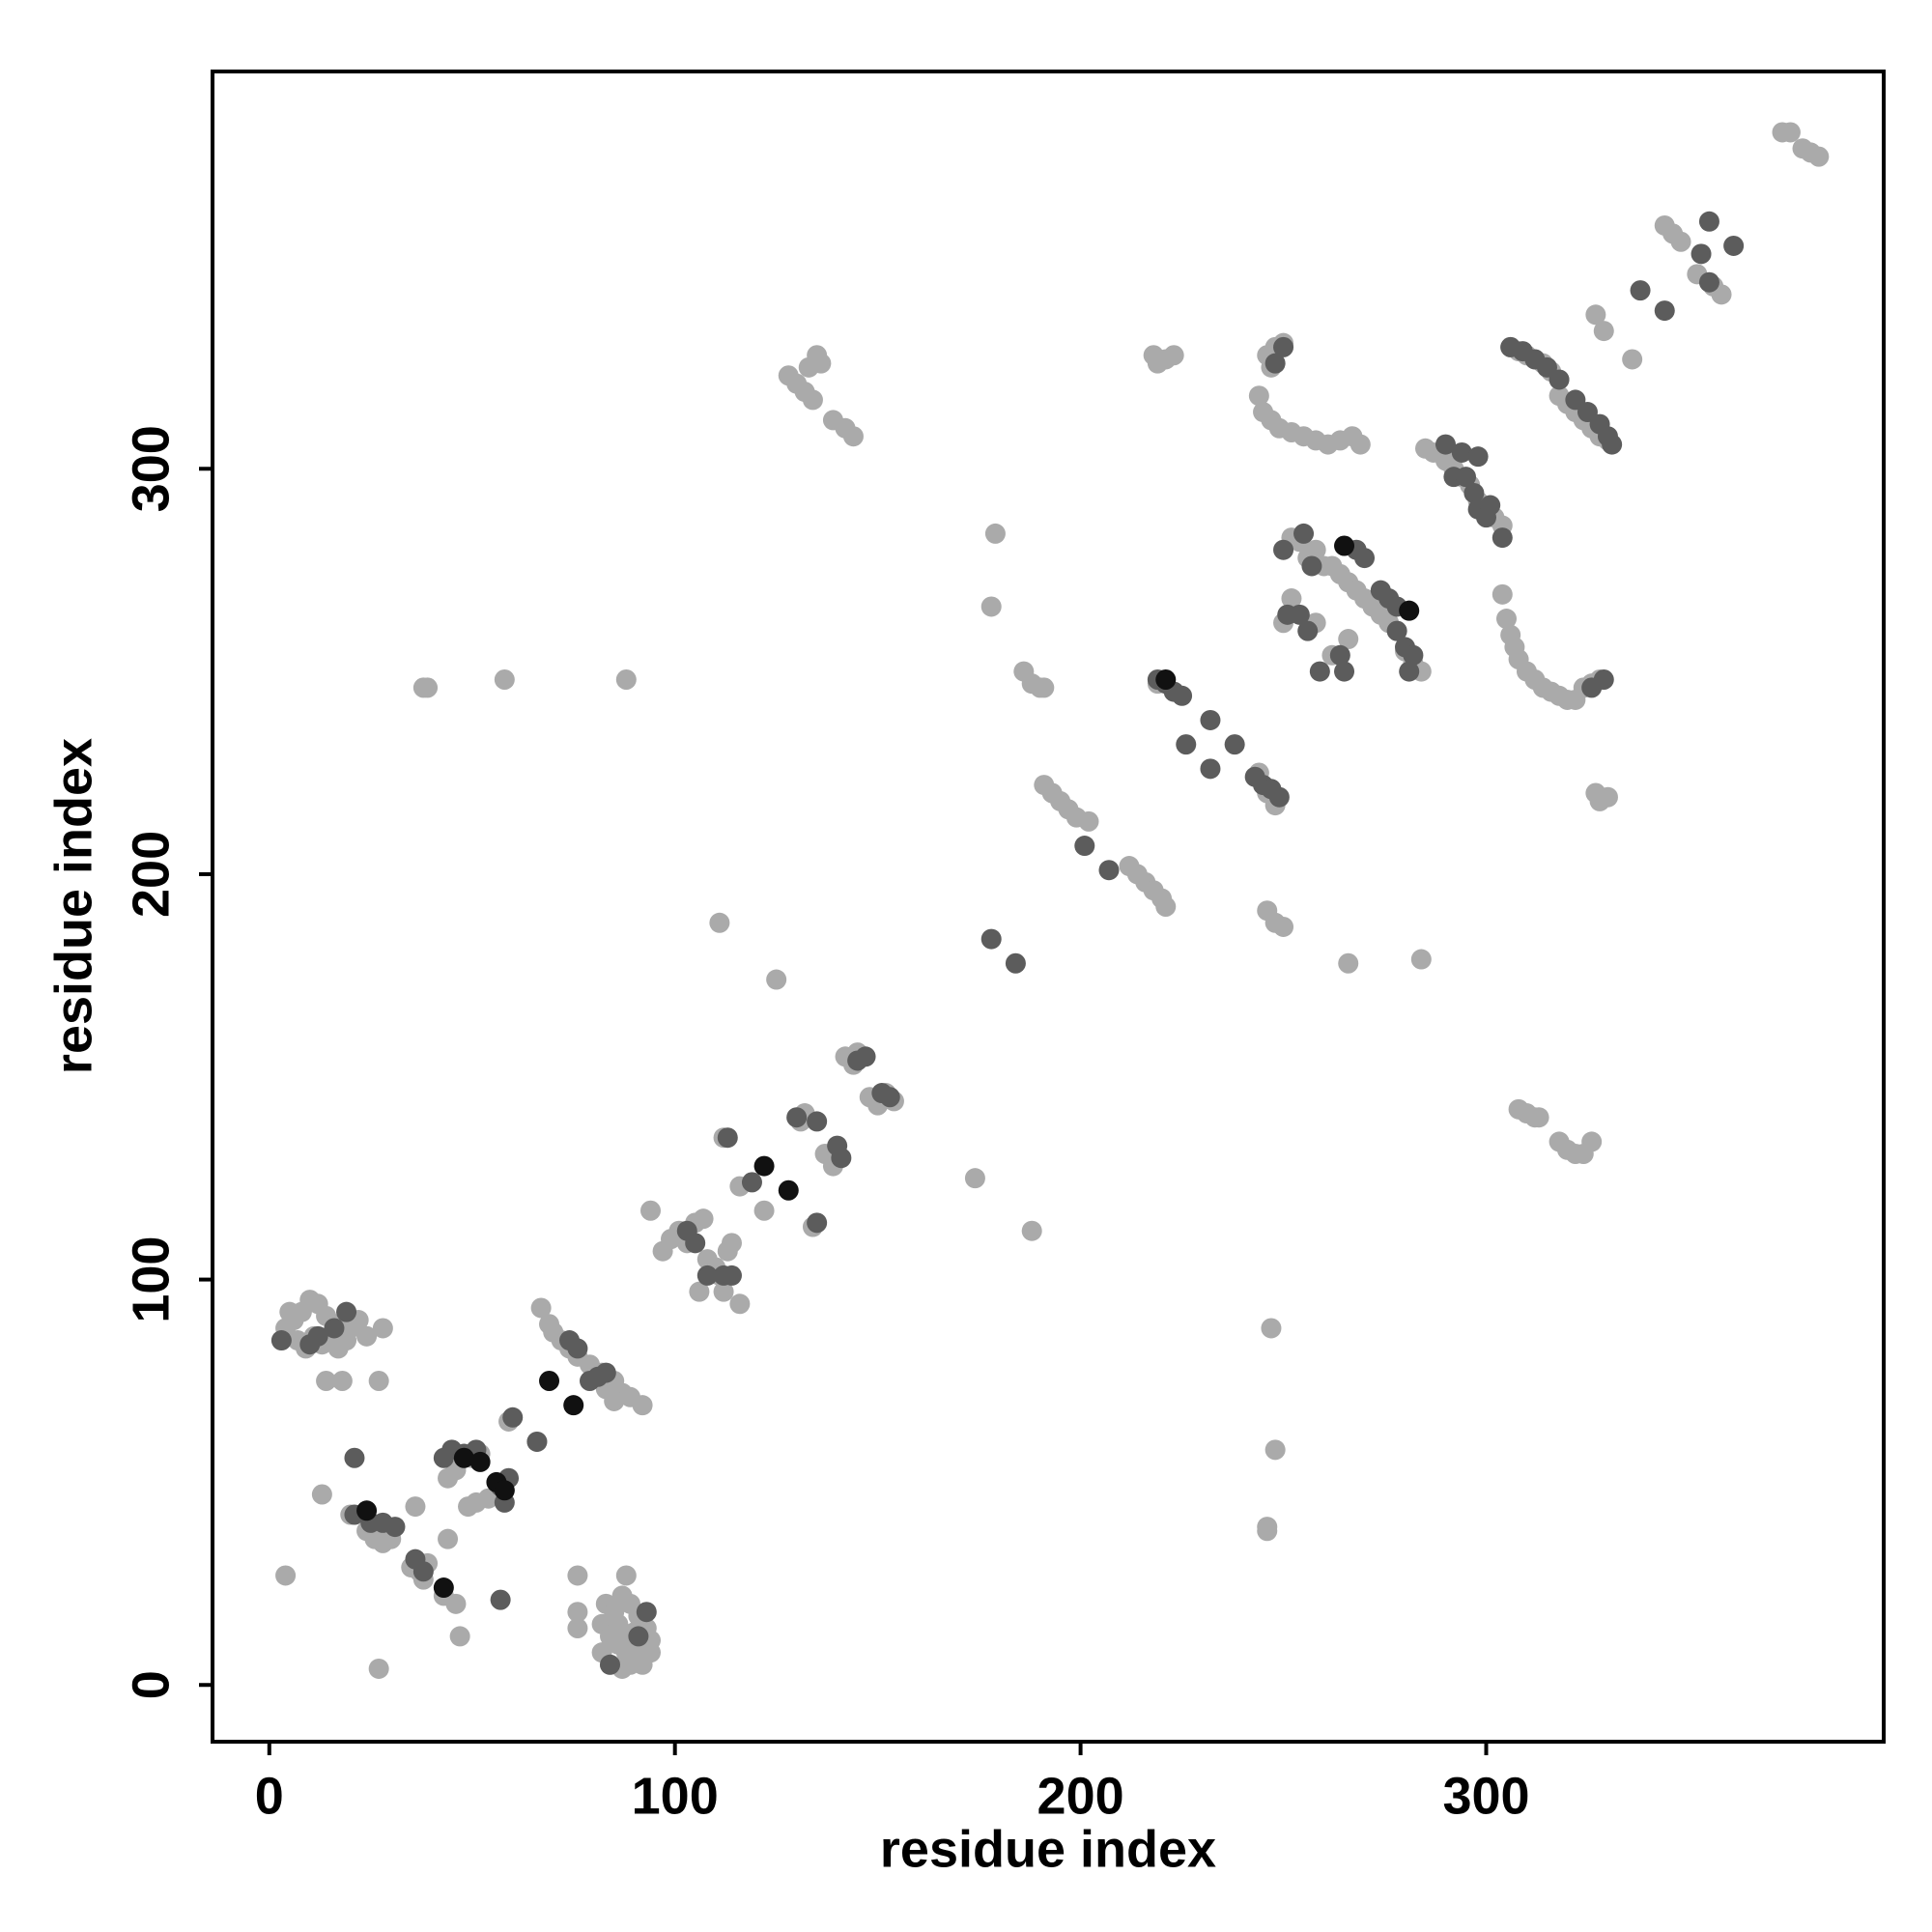 Image resolution: width=1932 pixels, height=1932 pixels. What do you see at coordinates (1080, 1796) in the screenshot?
I see `x-tick-label: 200` at bounding box center [1080, 1796].